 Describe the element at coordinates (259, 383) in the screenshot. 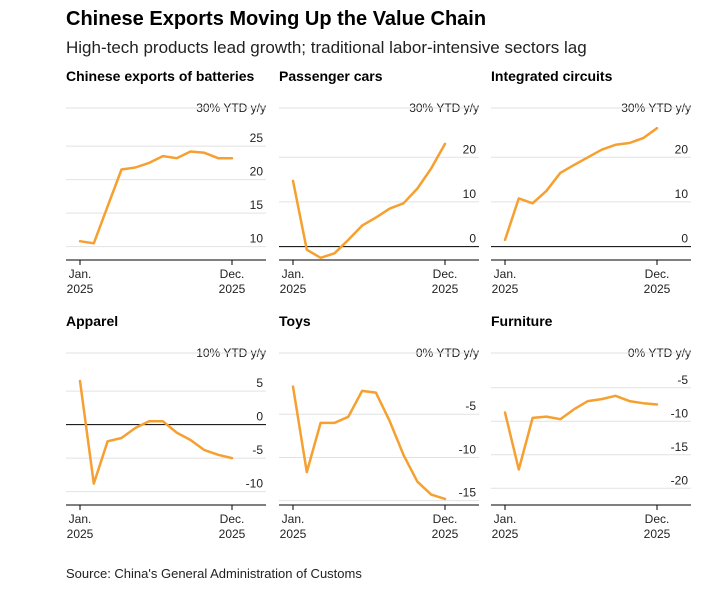

I see `y-tick-label: 5` at that location.